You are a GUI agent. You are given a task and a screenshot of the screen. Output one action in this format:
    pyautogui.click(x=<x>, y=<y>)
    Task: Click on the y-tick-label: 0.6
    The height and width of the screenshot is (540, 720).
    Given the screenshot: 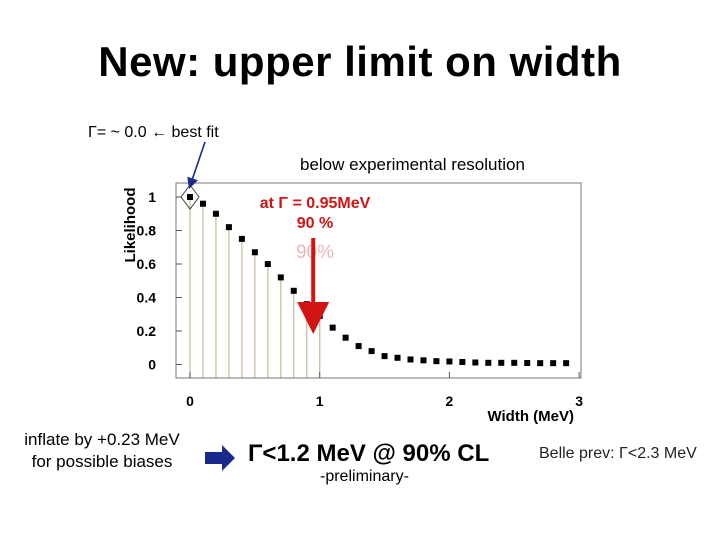 What is the action you would take?
    pyautogui.click(x=147, y=264)
    